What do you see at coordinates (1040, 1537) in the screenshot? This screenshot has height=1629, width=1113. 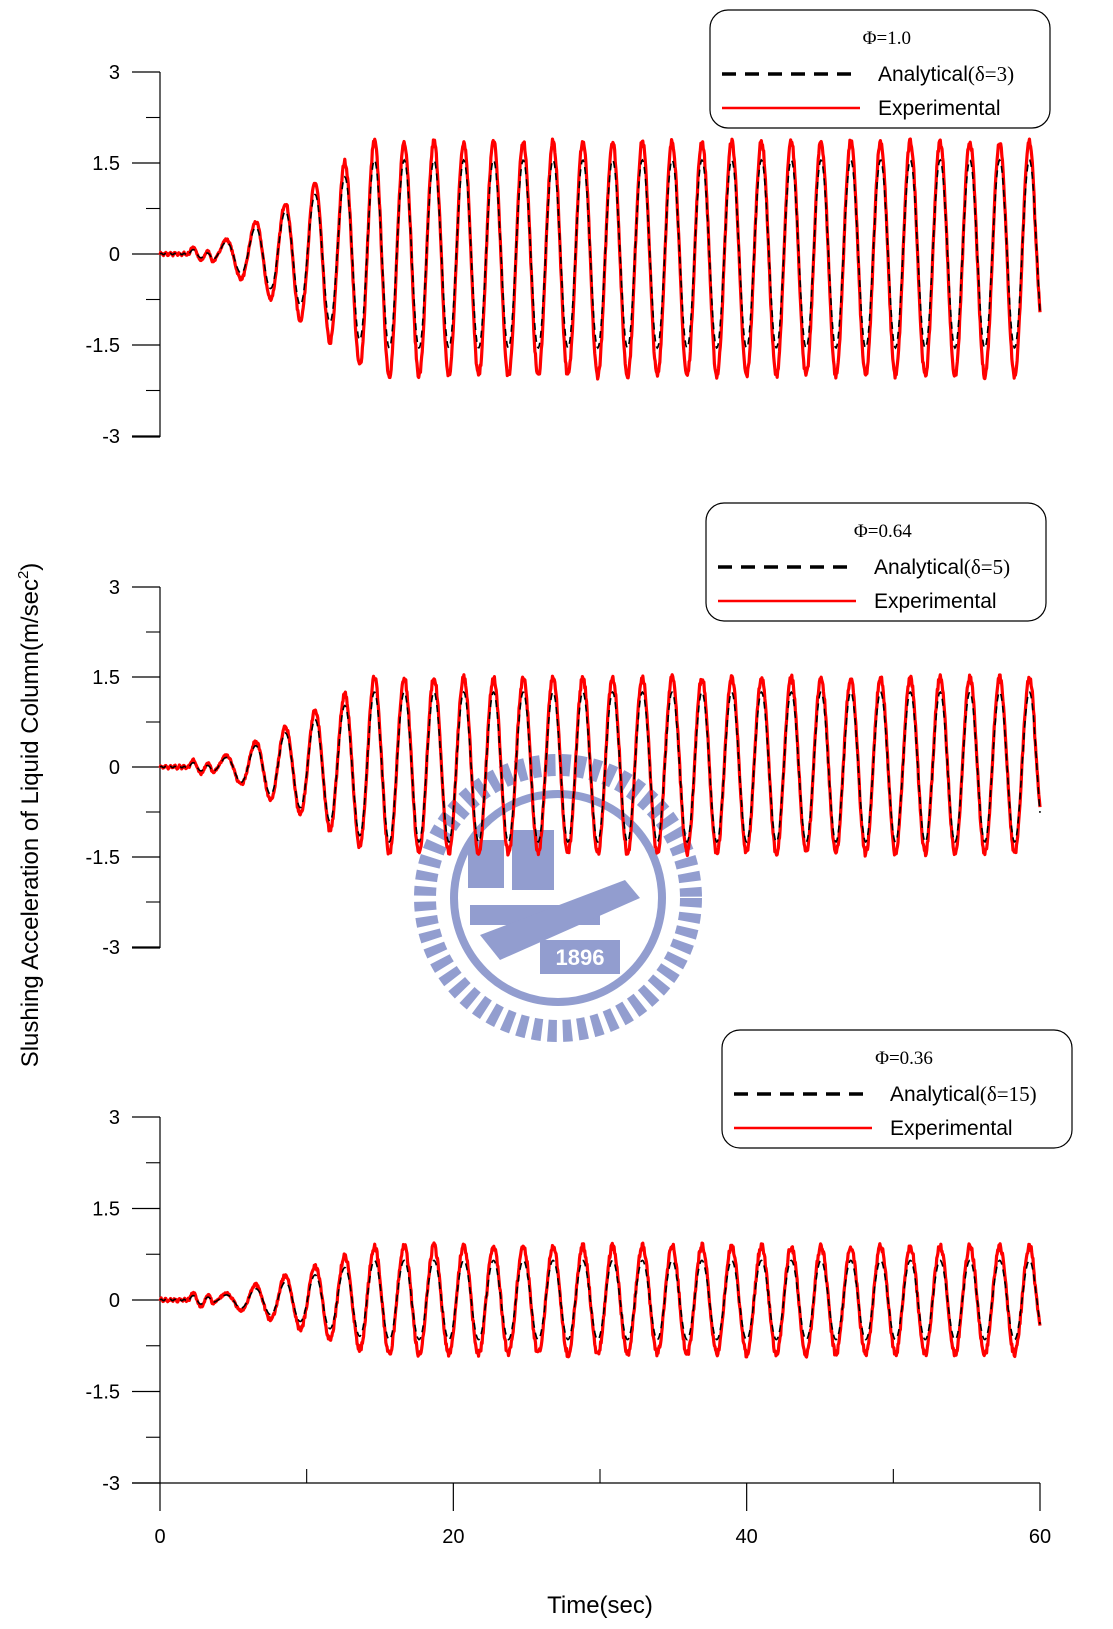 I see `x-tick-label: 60` at bounding box center [1040, 1537].